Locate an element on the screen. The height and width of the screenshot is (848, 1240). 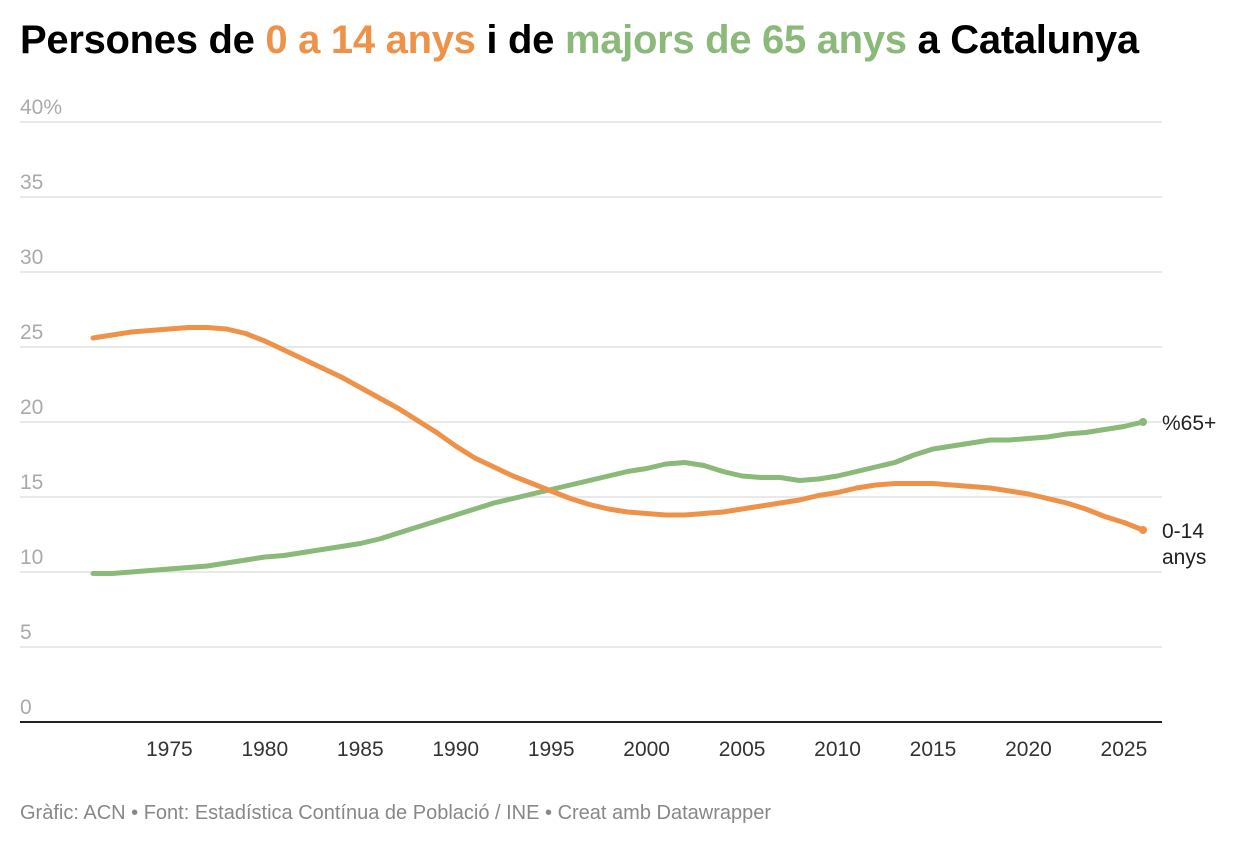
series-end-point-young is located at coordinates (1143, 530).